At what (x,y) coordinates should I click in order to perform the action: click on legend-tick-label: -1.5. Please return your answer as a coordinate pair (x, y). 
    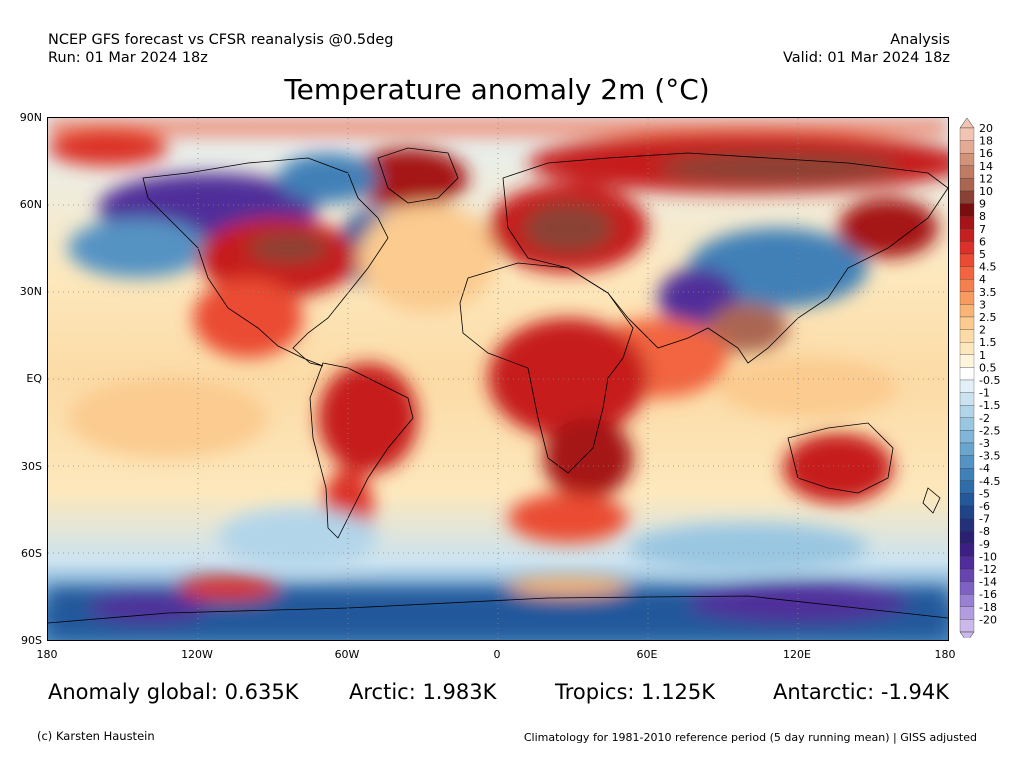
    Looking at the image, I should click on (989, 405).